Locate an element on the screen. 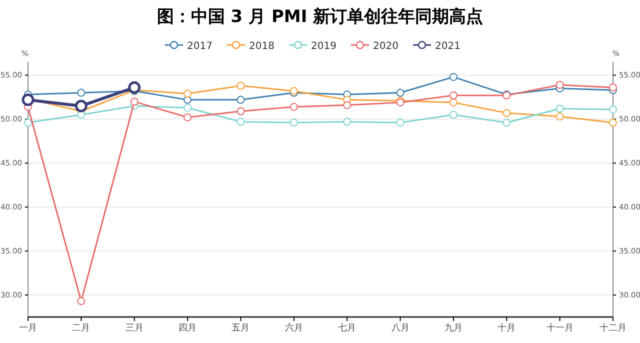 This screenshot has height=343, width=640. x-tick-label: 二月 is located at coordinates (81, 328).